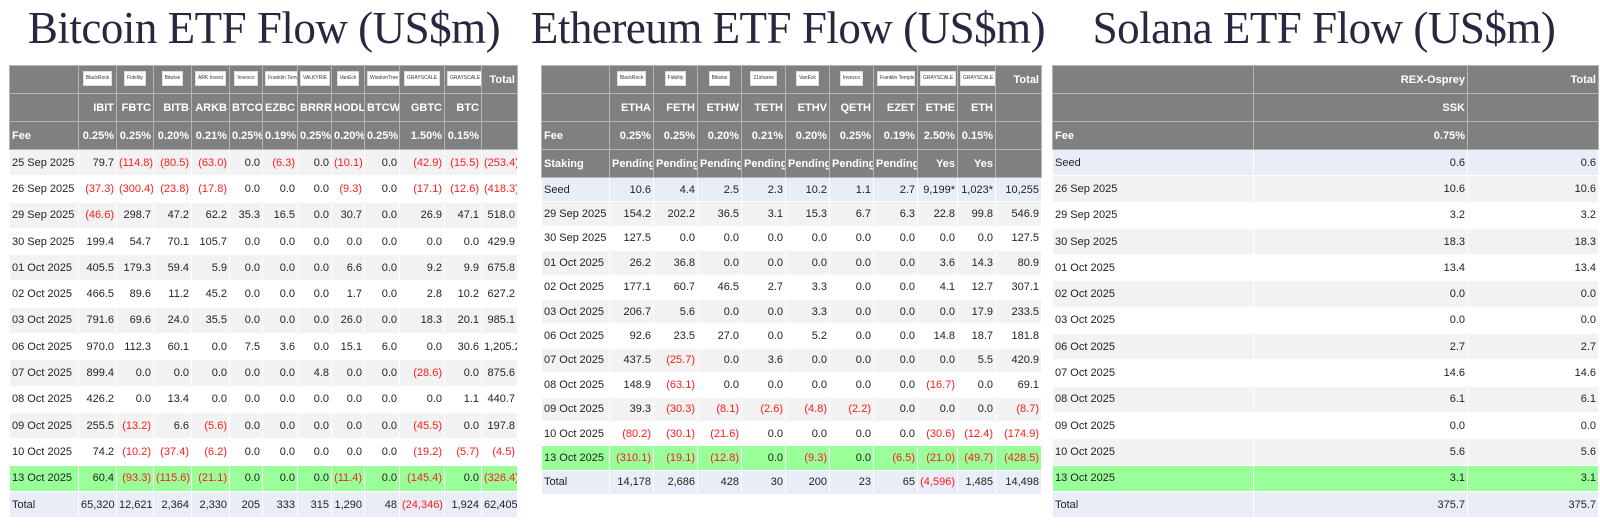 This screenshot has height=529, width=1600. What do you see at coordinates (210, 162) in the screenshot?
I see `flow-value: (63.0)` at bounding box center [210, 162].